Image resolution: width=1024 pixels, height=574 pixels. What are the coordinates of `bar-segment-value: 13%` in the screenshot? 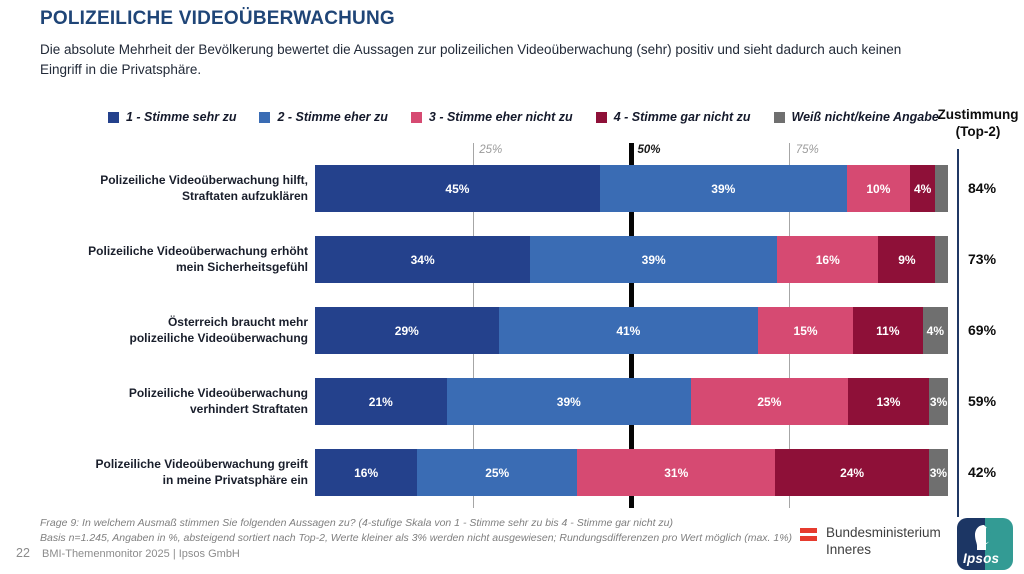 It's located at (888, 401).